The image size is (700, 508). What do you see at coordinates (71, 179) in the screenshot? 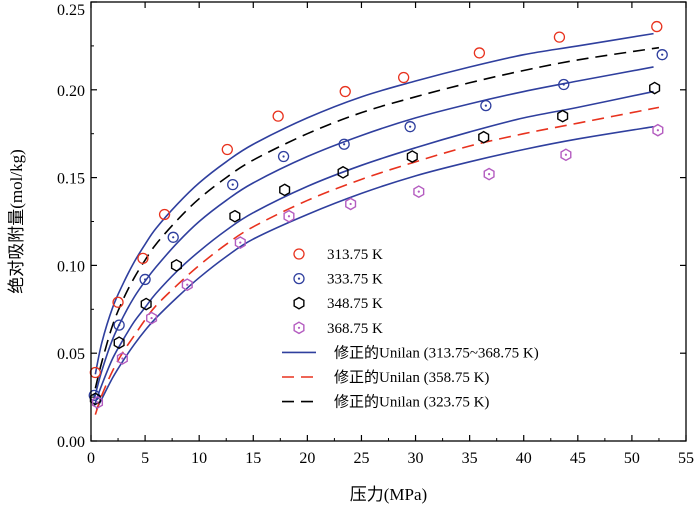
I see `y-tick-label: 0.15` at bounding box center [71, 179].